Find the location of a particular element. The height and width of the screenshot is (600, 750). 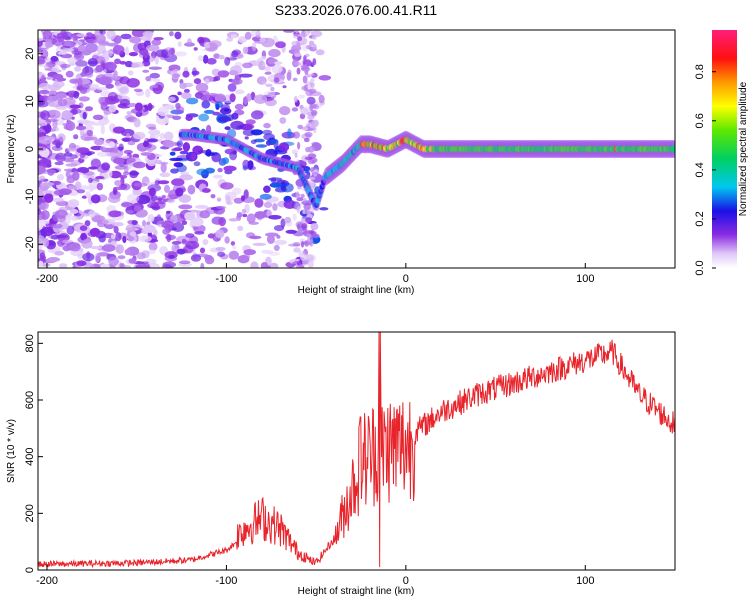

colorbar-ticks: 0.0 0.2 0.4 0.6 0.8 is located at coordinates (705, 170).